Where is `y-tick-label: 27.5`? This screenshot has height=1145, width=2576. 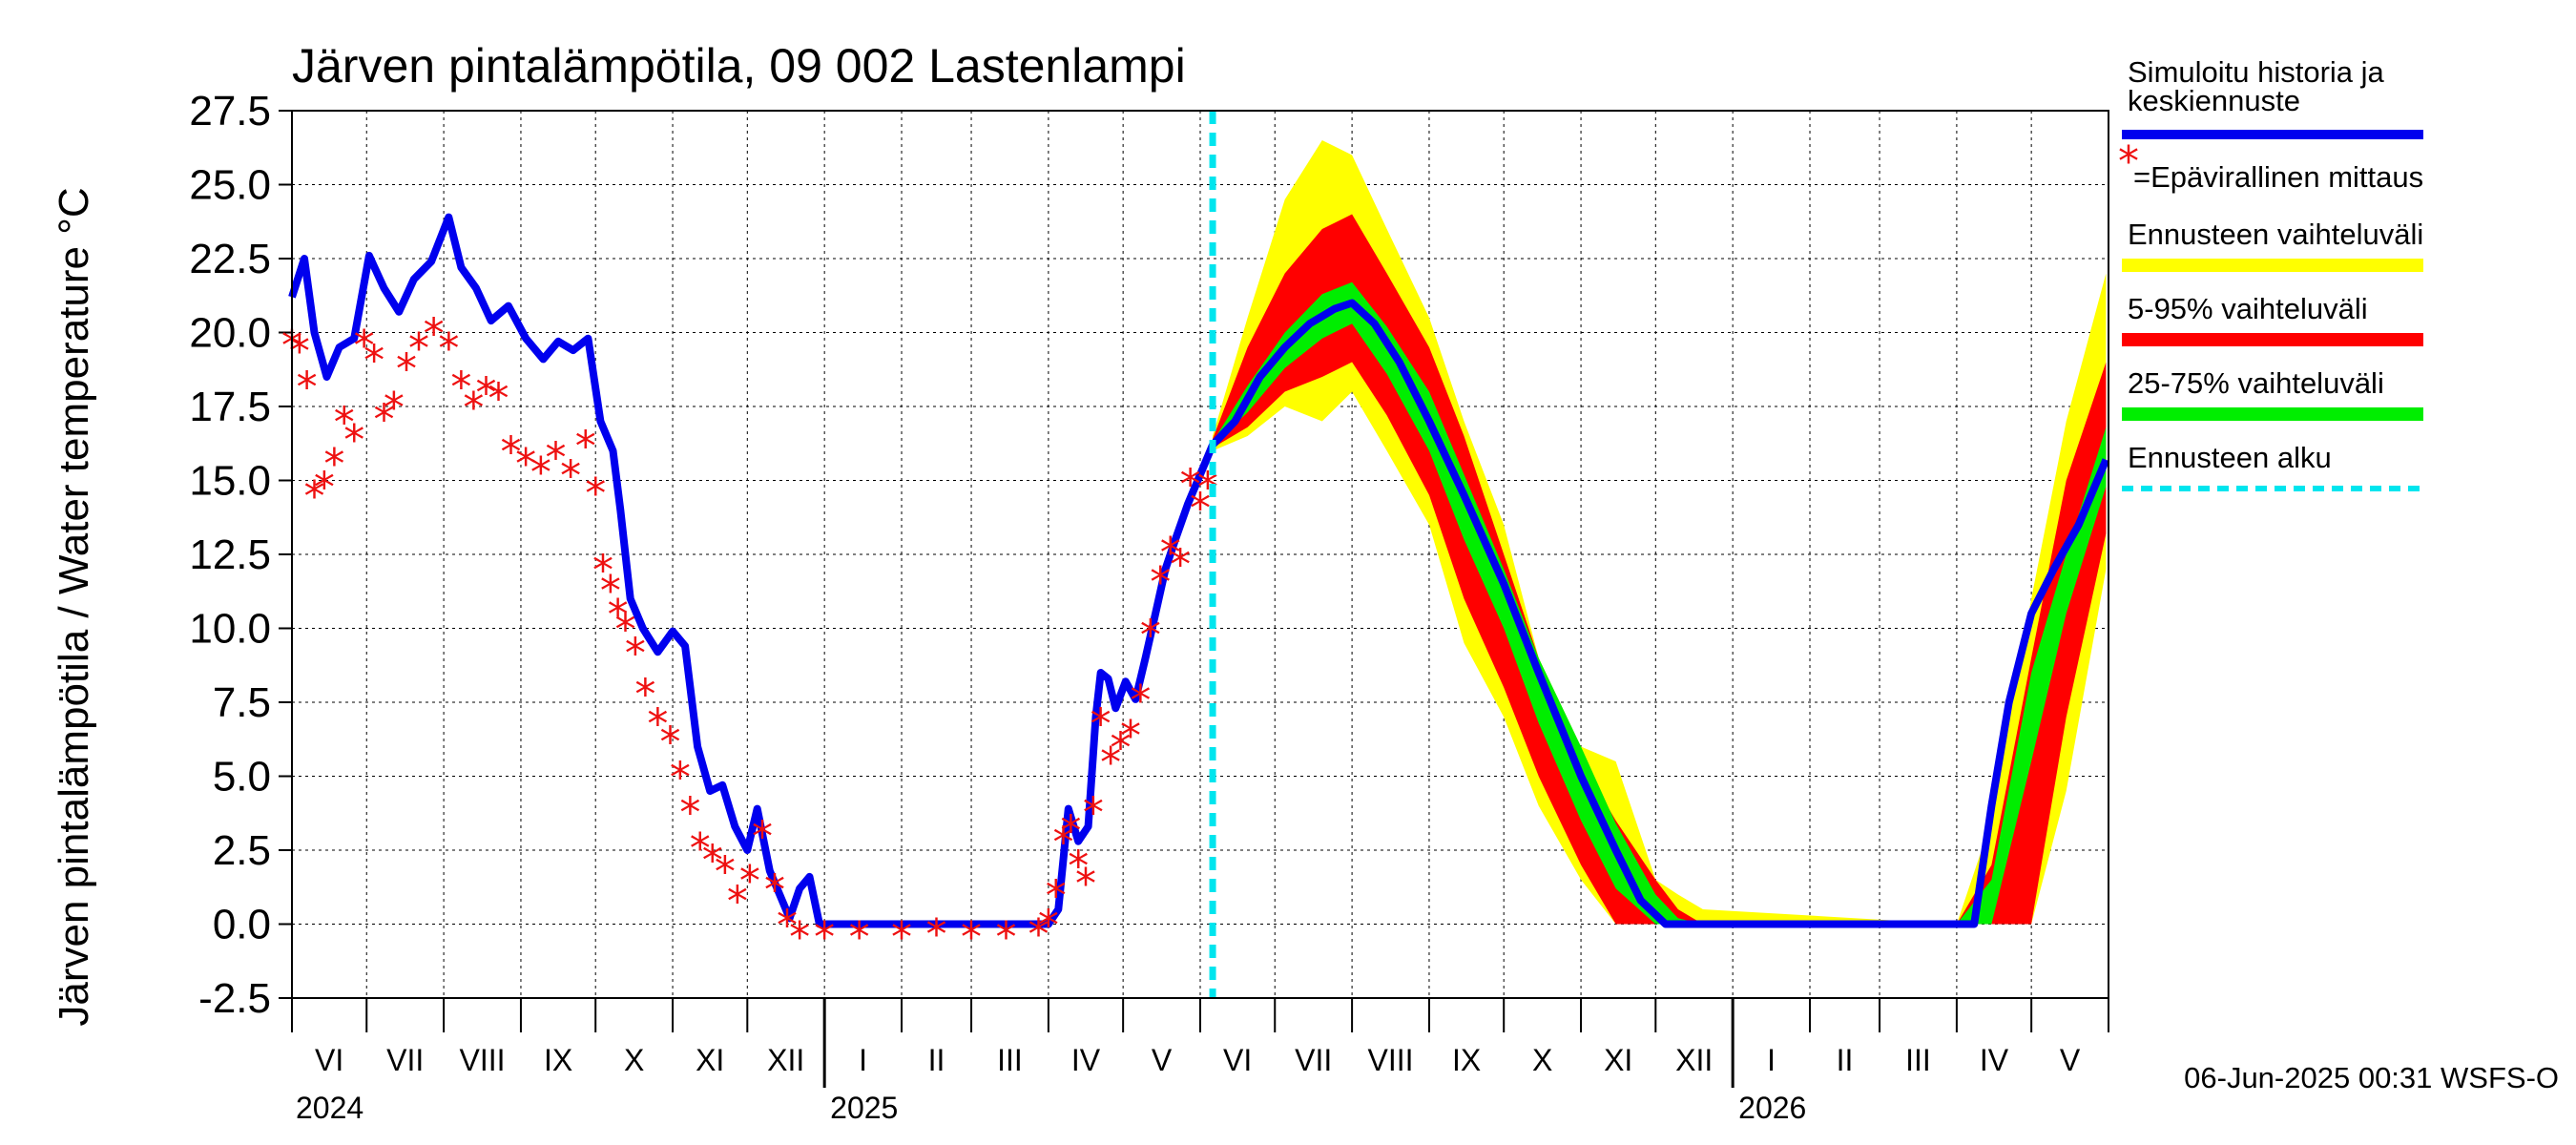 y-tick-label: 27.5 is located at coordinates (230, 112).